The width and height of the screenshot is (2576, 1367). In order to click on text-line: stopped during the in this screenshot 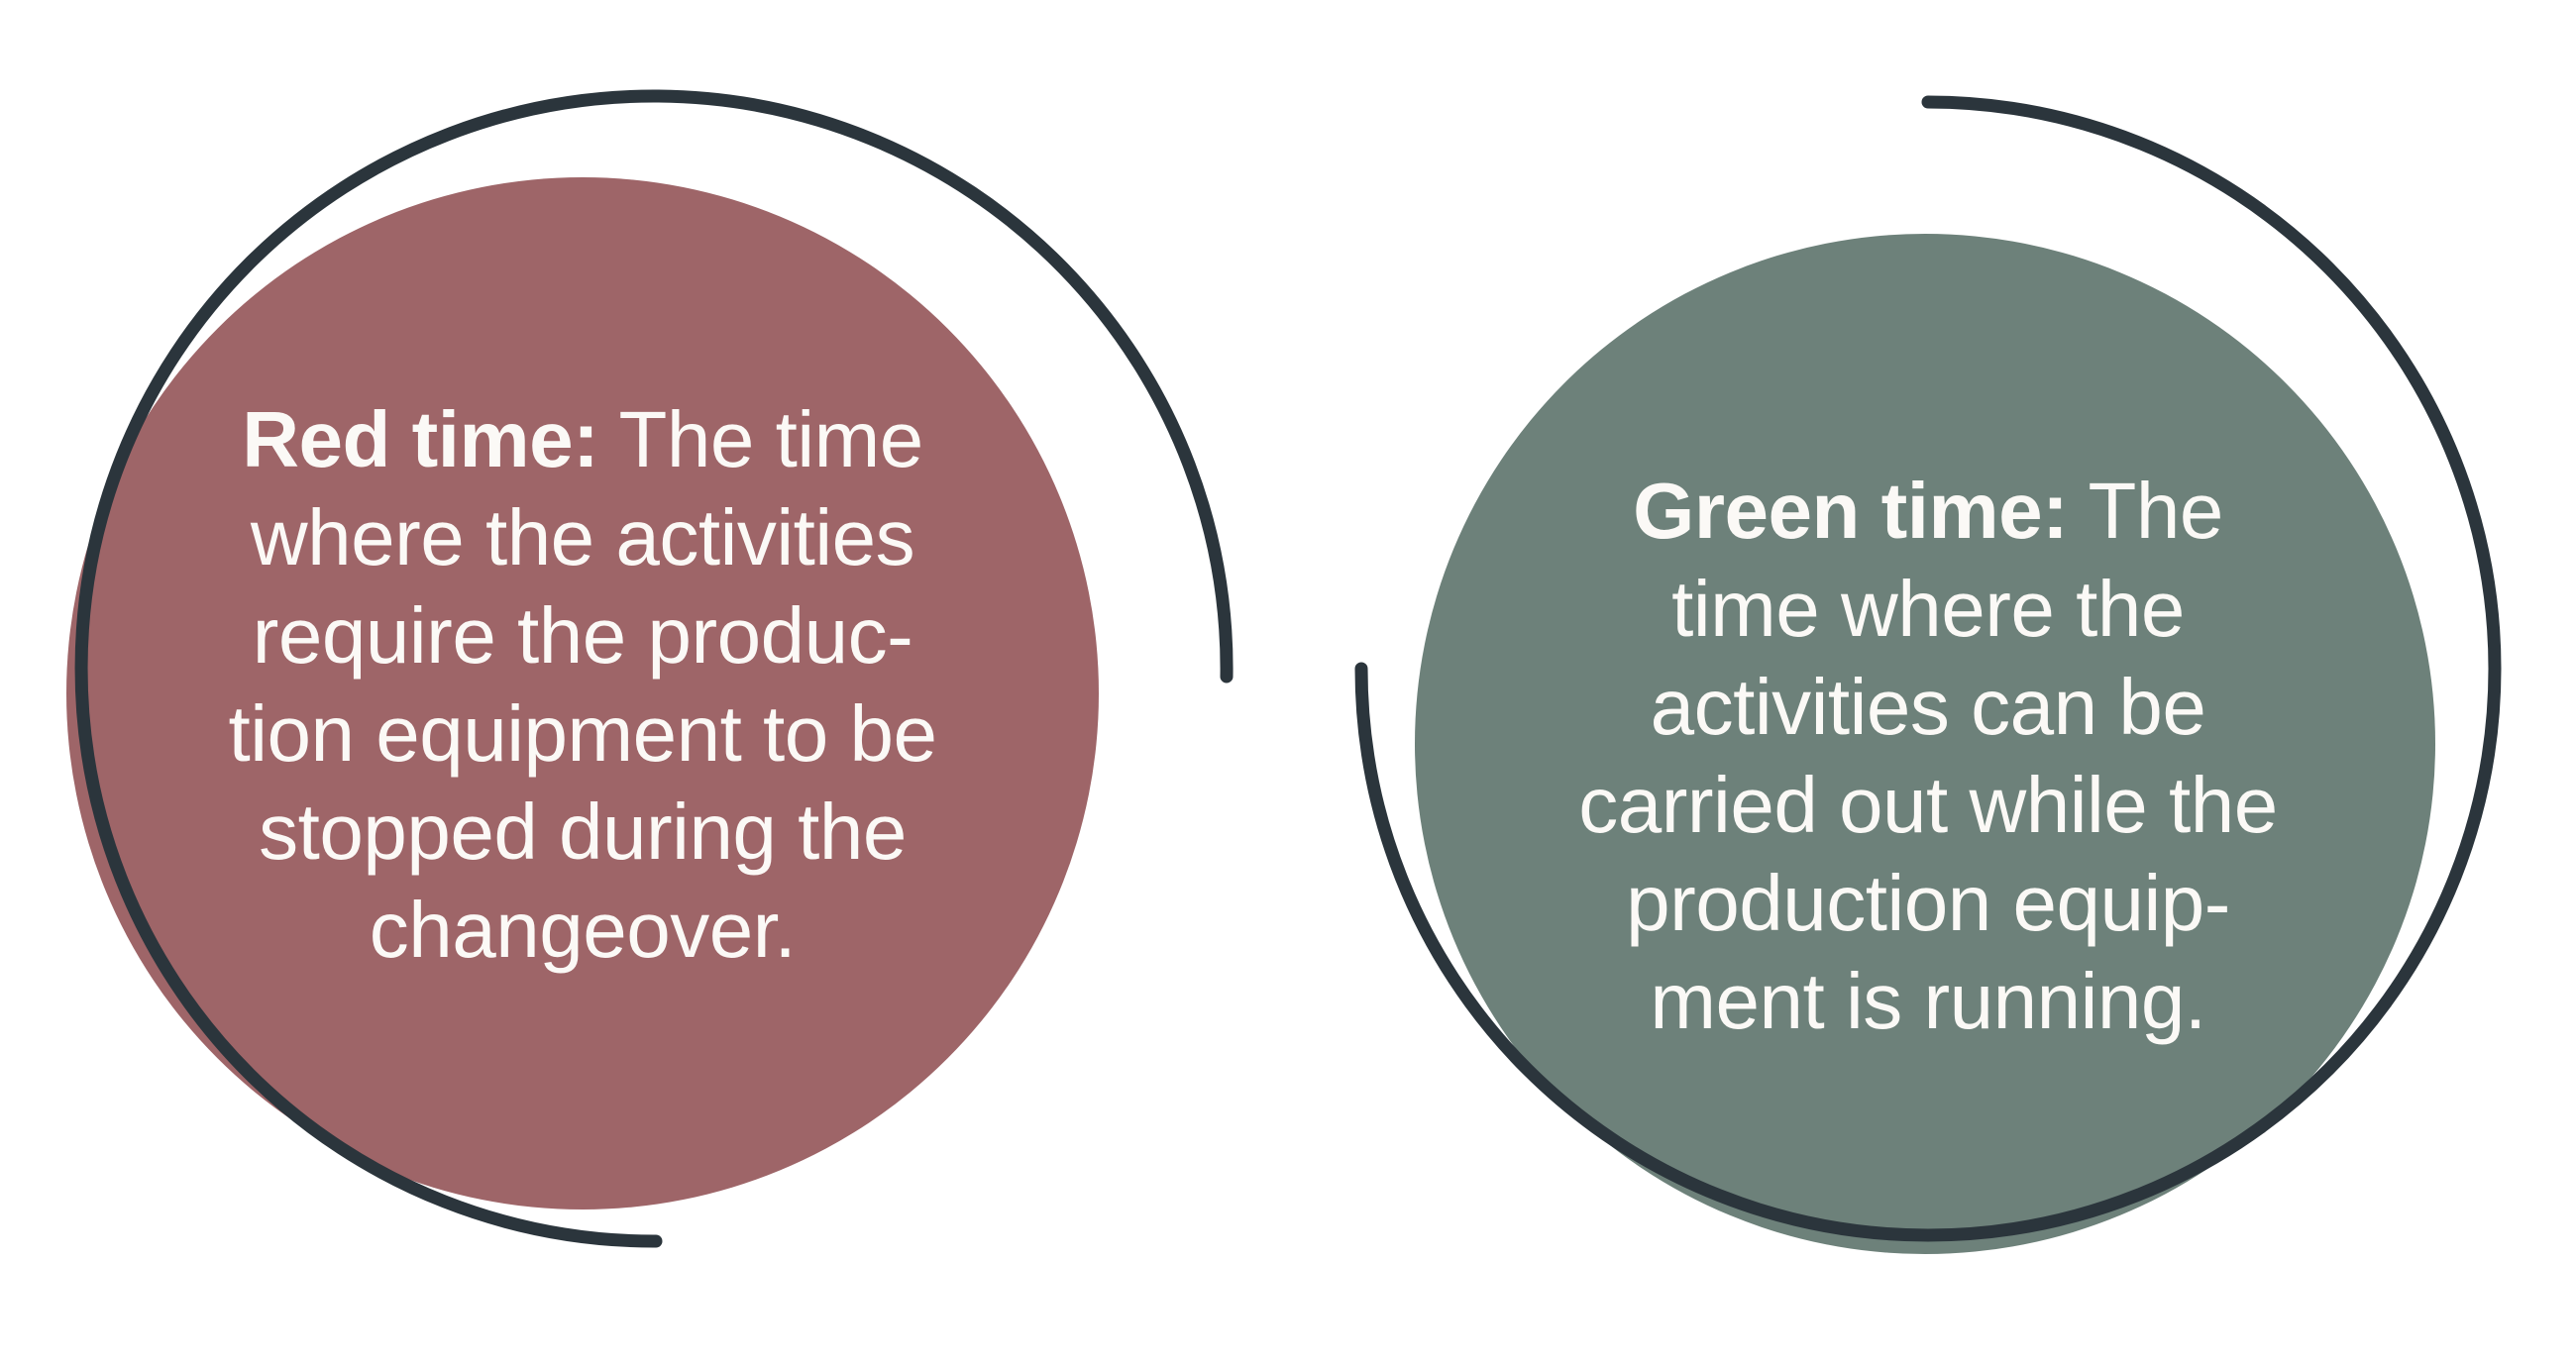, I will do `click(583, 832)`.